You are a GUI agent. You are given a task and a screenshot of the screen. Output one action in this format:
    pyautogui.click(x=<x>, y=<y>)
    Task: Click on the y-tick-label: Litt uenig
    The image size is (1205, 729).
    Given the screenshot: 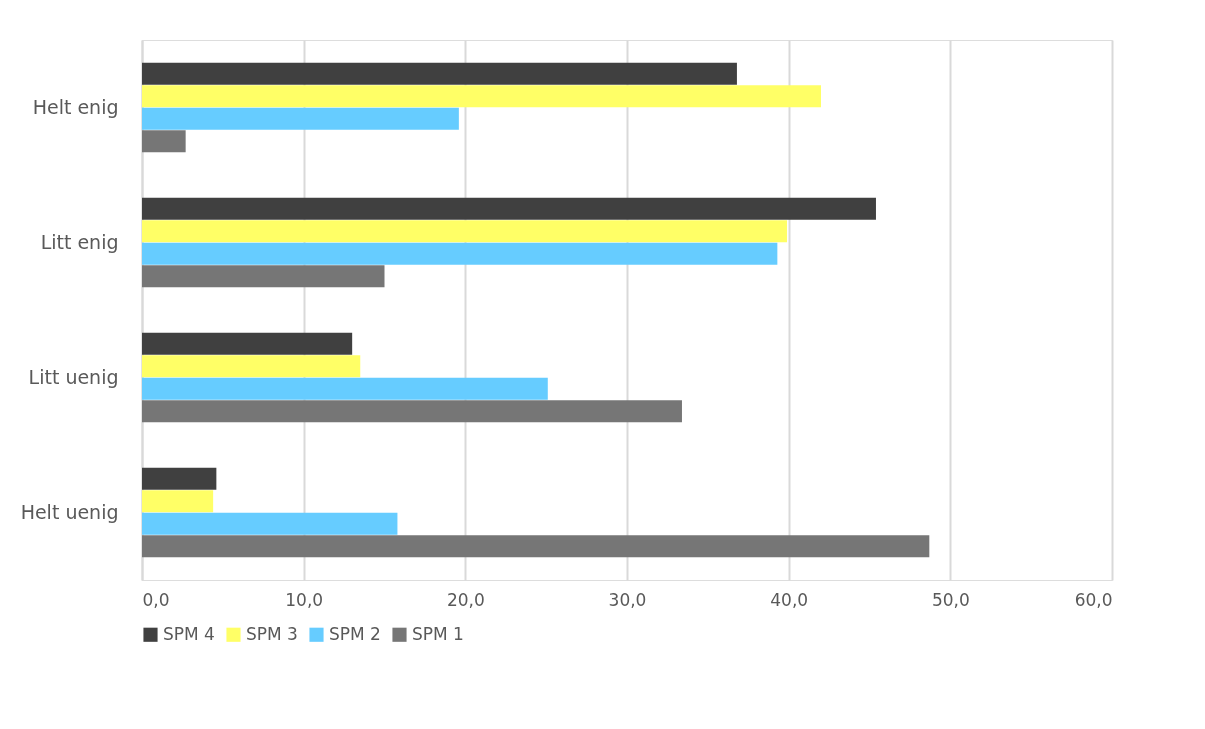 What is the action you would take?
    pyautogui.click(x=73, y=376)
    